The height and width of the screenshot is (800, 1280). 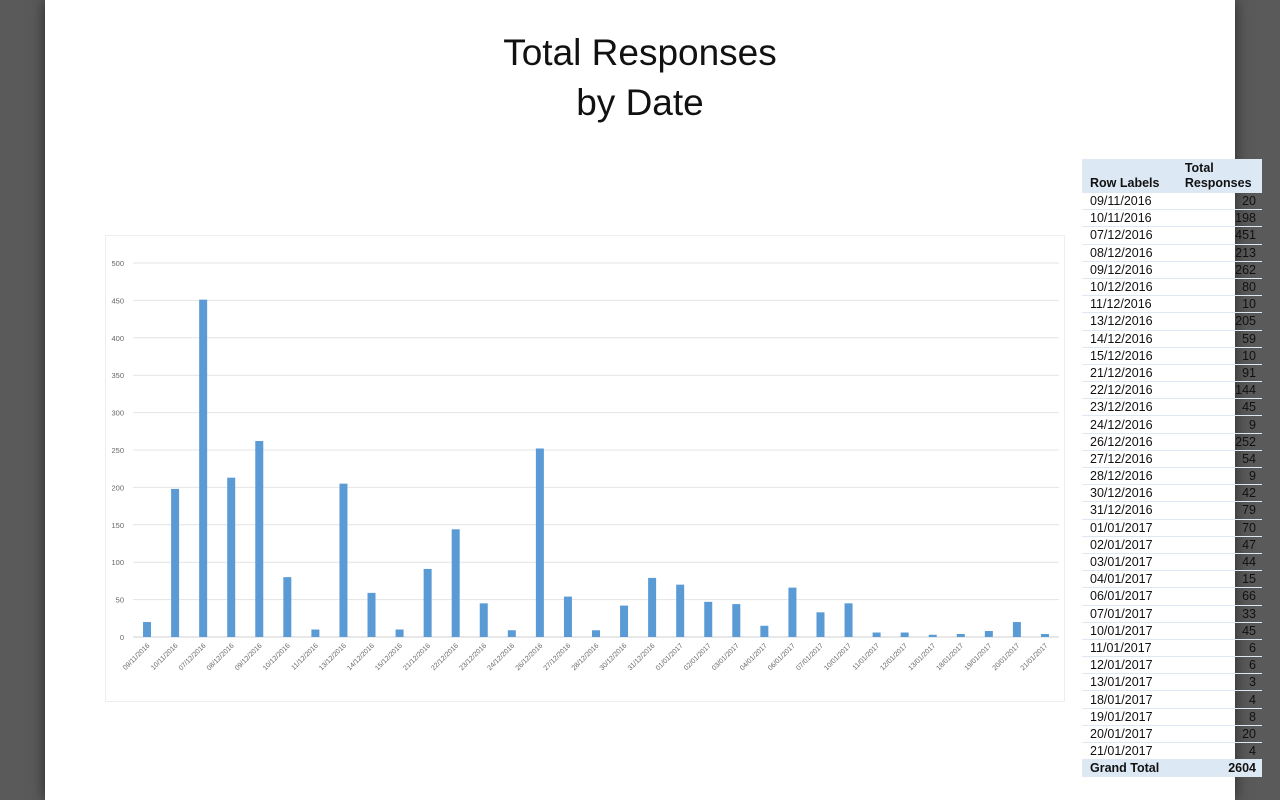 I want to click on pivot-row-value: 15, so click(x=1219, y=579).